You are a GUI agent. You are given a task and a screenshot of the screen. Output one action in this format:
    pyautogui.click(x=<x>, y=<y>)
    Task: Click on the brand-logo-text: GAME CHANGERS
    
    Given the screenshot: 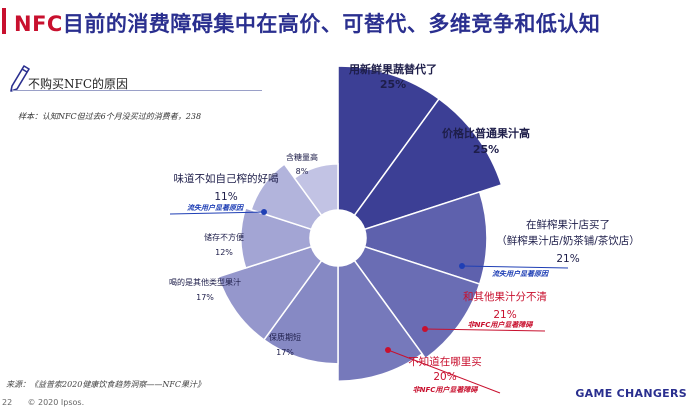 What is the action you would take?
    pyautogui.click(x=631, y=393)
    